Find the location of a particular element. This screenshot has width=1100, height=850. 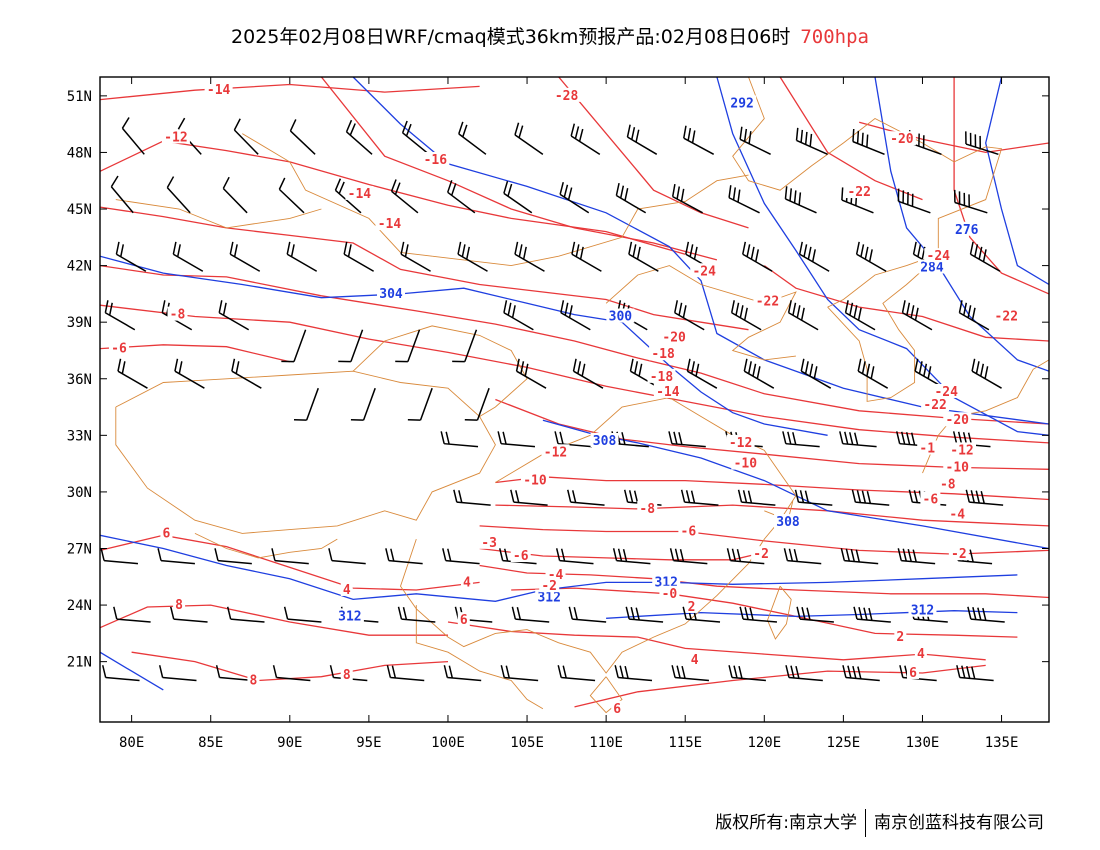

lon-label: 130E is located at coordinates (923, 743).